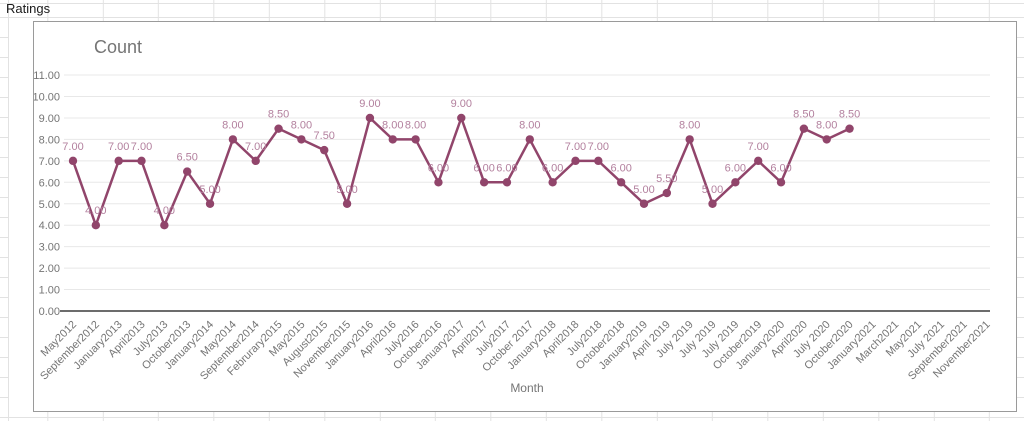  What do you see at coordinates (324, 136) in the screenshot?
I see `svg-text: 7.50` at bounding box center [324, 136].